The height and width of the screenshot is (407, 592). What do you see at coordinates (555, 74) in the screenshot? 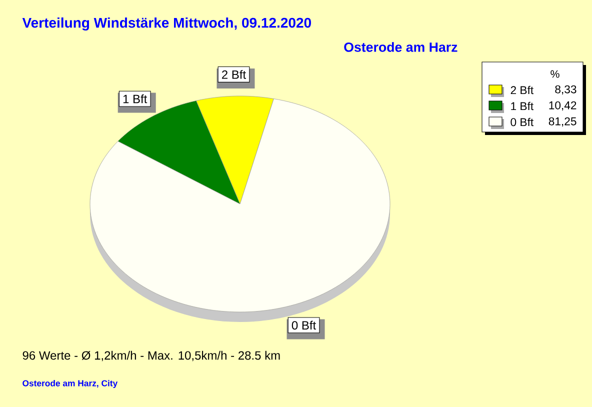
I see `legend-title: %` at bounding box center [555, 74].